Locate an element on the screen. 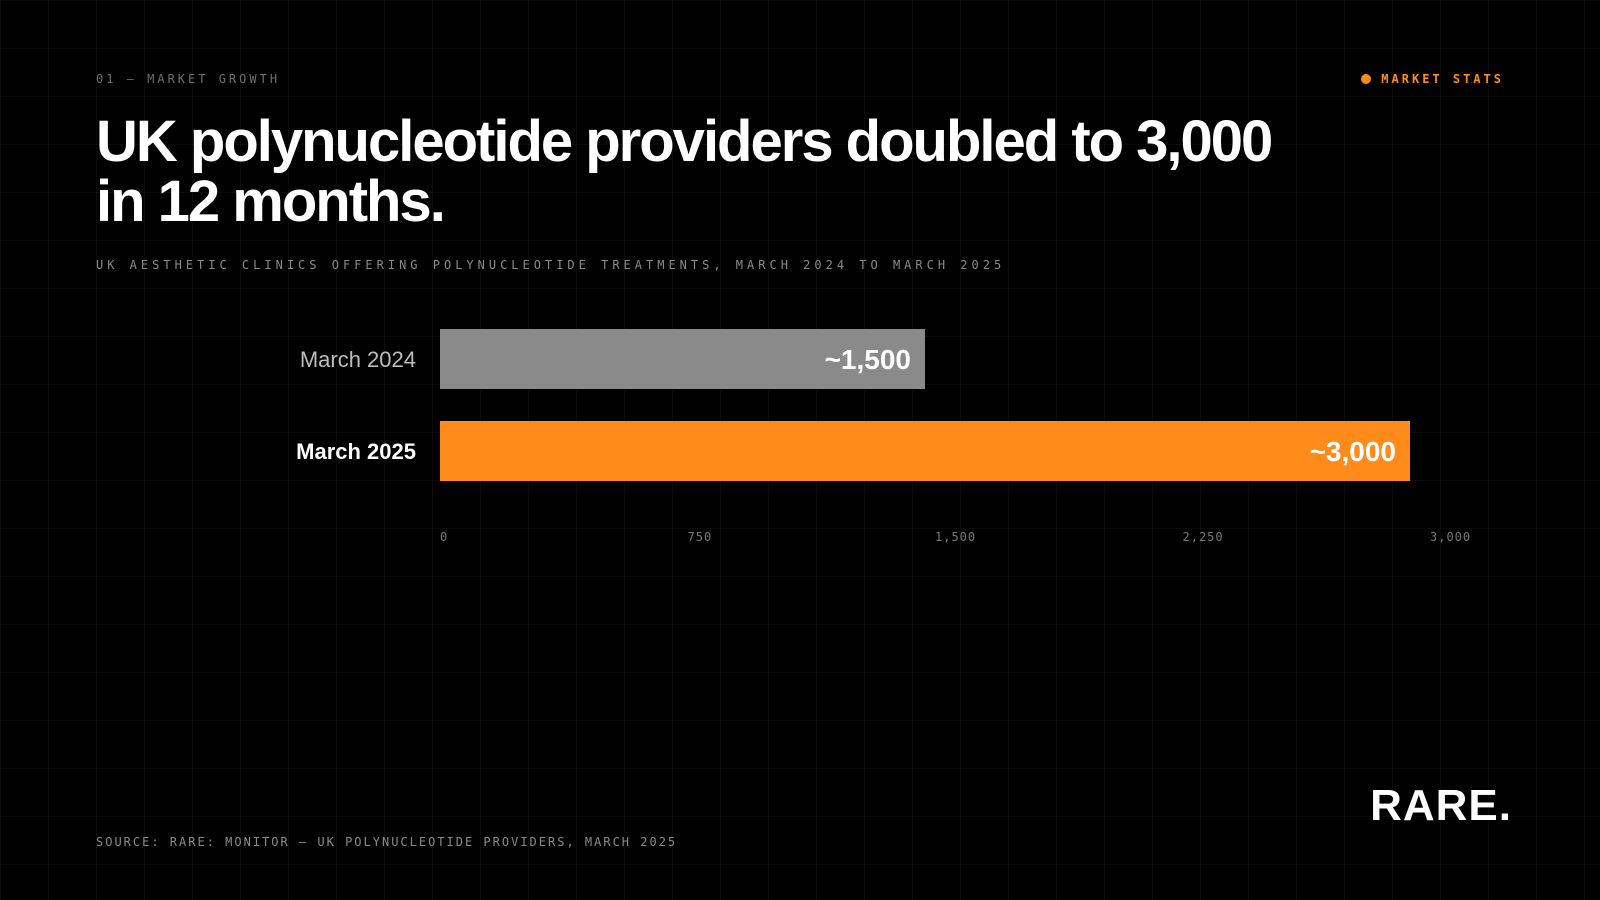 The width and height of the screenshot is (1600, 900). data-label: ~3,000 is located at coordinates (1353, 451).